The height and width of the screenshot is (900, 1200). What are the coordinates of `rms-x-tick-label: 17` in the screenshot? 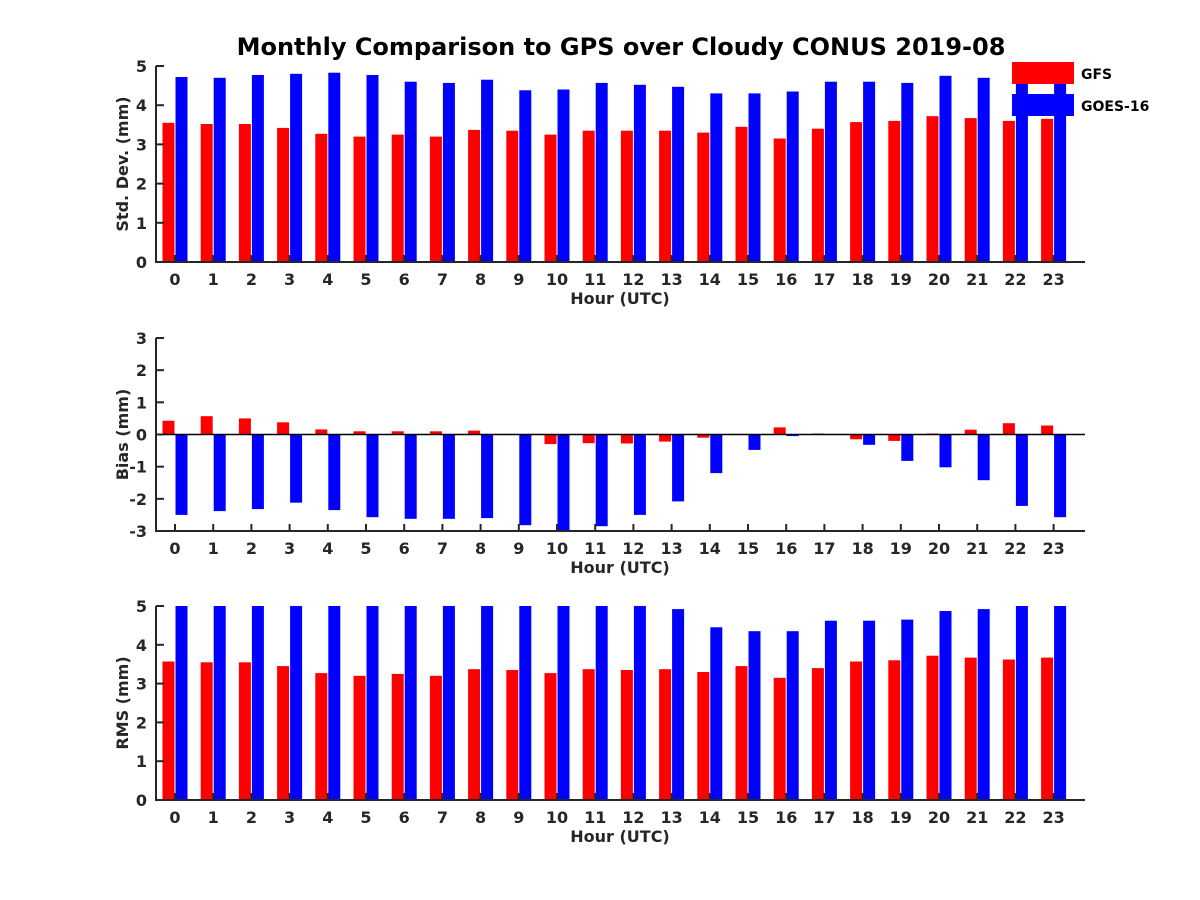 It's located at (824, 817).